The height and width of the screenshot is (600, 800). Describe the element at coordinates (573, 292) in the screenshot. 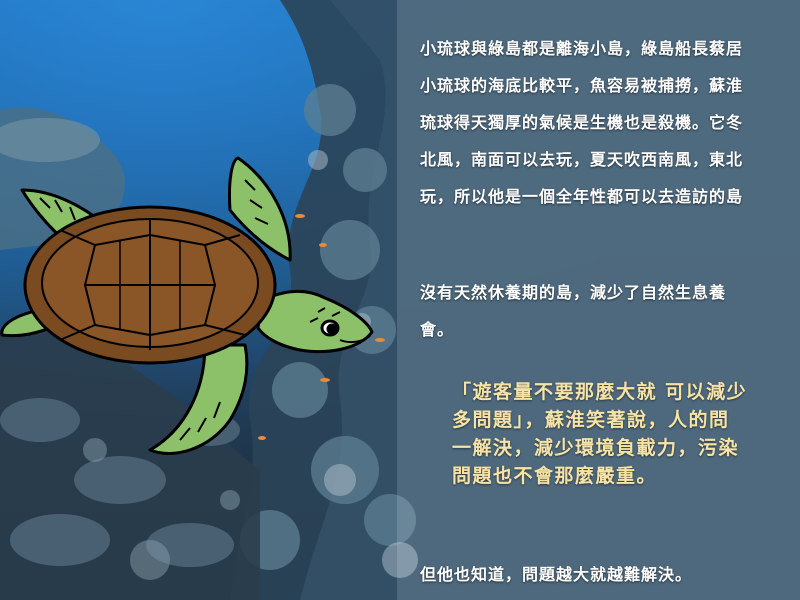

I see `text-line: 沒有天然休養期的島，減少了自然生息養` at that location.